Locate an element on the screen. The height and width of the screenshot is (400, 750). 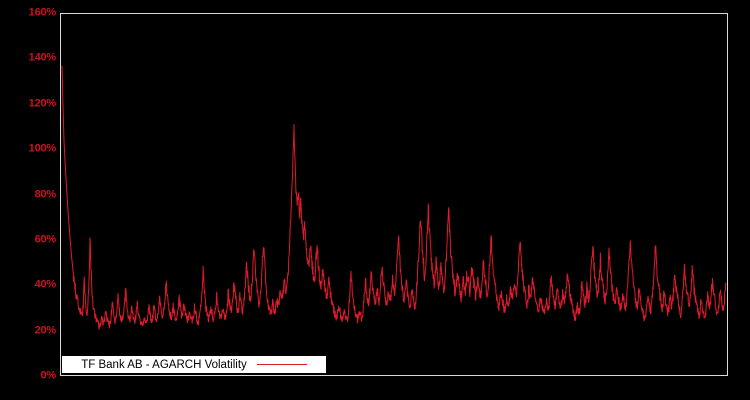
legend-line-swatch is located at coordinates (281, 364).